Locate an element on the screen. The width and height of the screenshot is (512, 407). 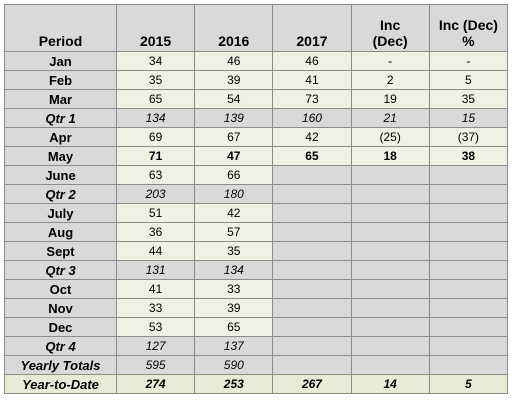
period-cell: Qtr 1 is located at coordinates (60, 118).